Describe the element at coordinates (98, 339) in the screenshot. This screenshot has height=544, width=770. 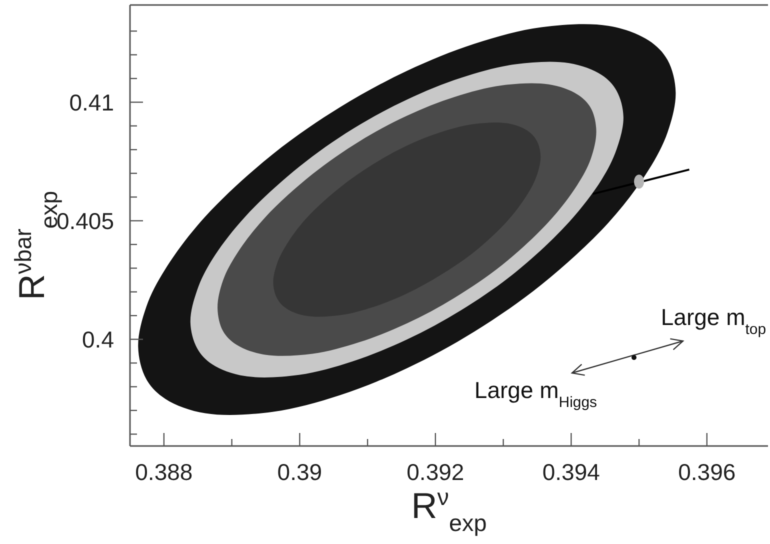
I see `y-tick-label: 0.4` at that location.